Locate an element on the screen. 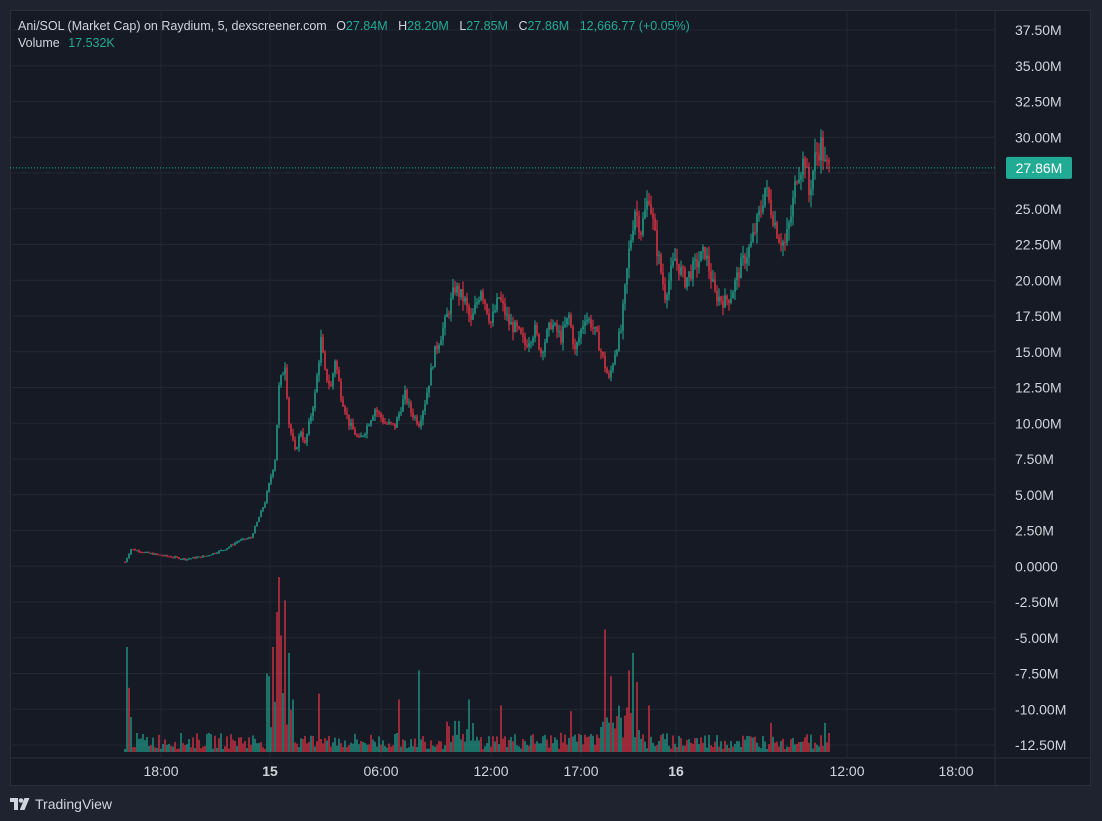 The width and height of the screenshot is (1102, 821). time-tick-label: 06:00 is located at coordinates (380, 771).